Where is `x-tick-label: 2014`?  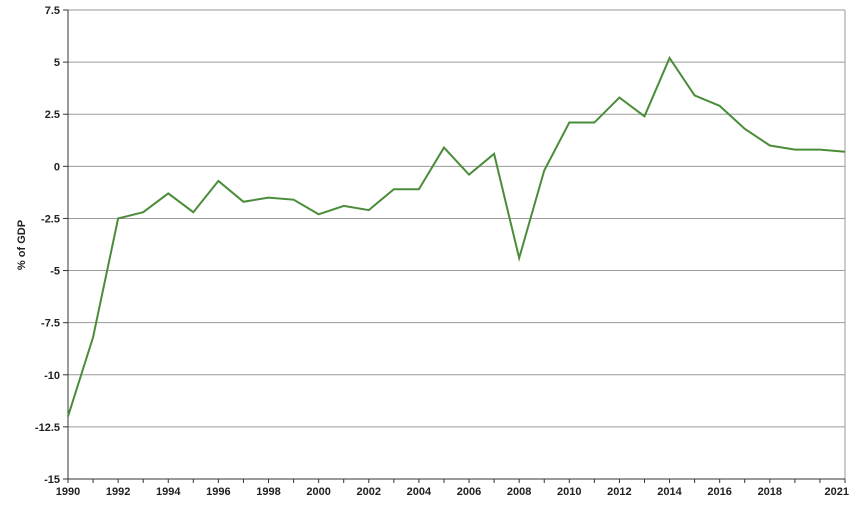
x-tick-label: 2014 is located at coordinates (669, 492).